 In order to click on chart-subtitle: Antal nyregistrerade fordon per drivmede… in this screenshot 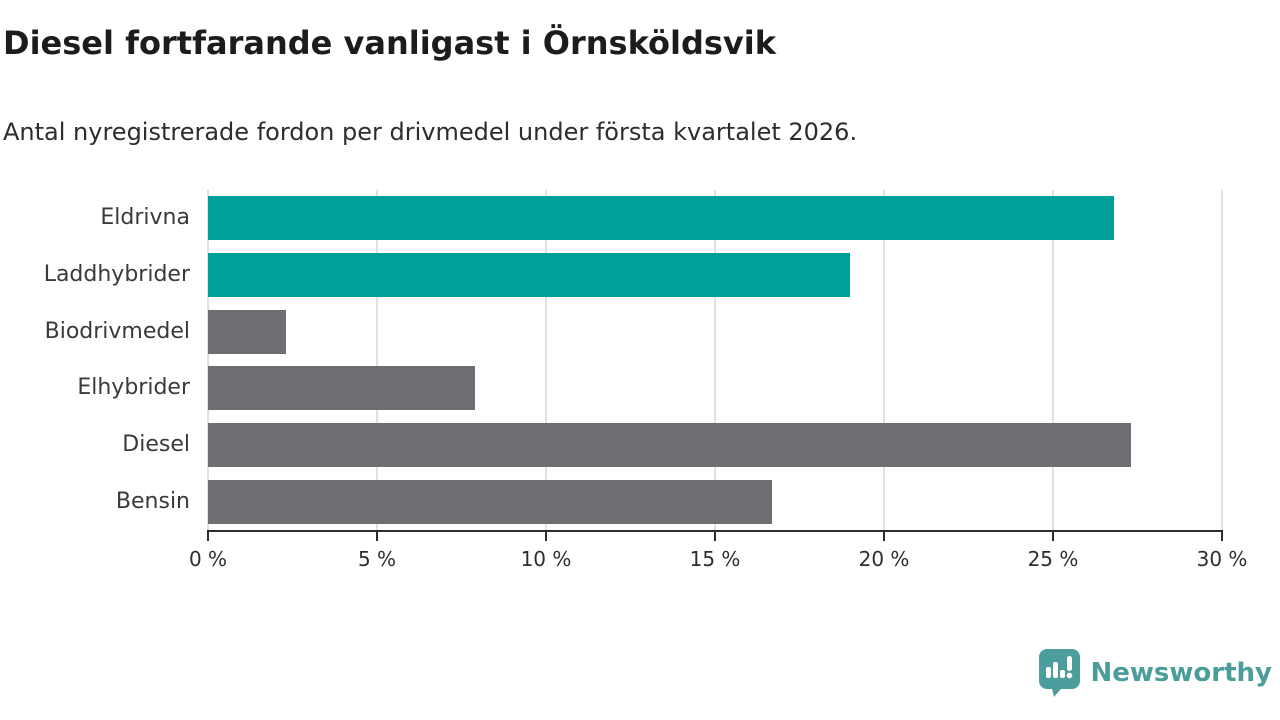, I will do `click(430, 132)`.